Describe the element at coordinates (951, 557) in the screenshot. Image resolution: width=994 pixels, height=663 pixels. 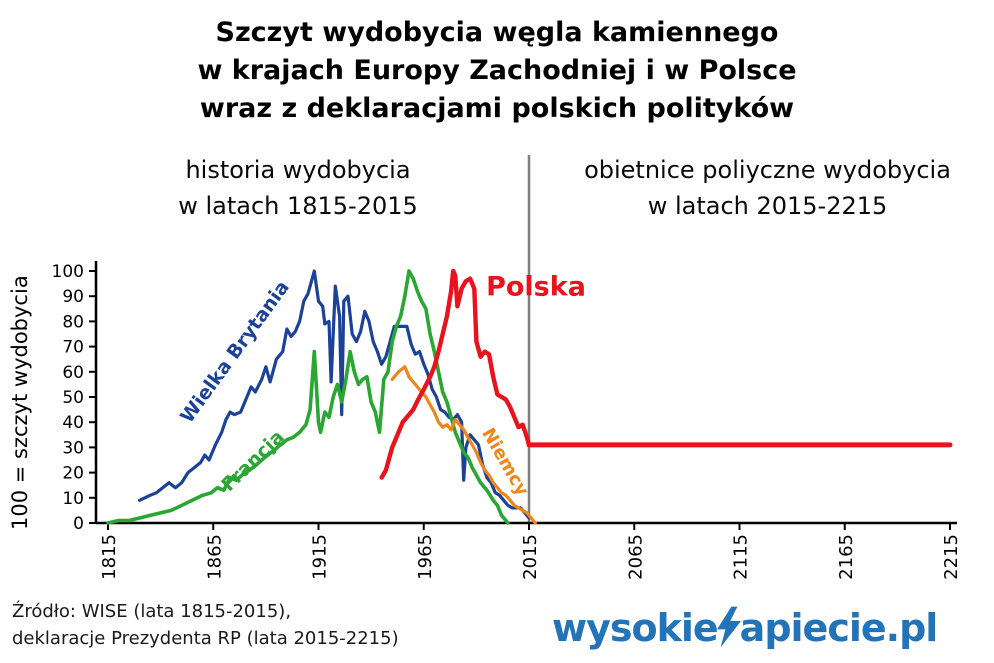
I see `x-tick-label: 2215` at that location.